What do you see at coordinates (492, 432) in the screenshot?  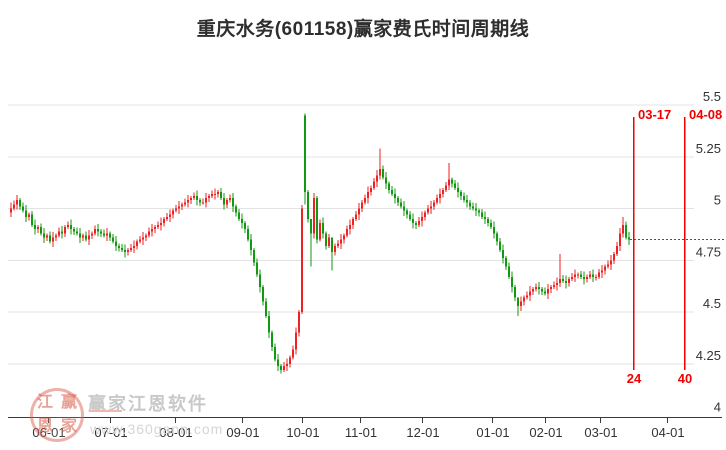 I see `x-axis-label: 01-01` at bounding box center [492, 432].